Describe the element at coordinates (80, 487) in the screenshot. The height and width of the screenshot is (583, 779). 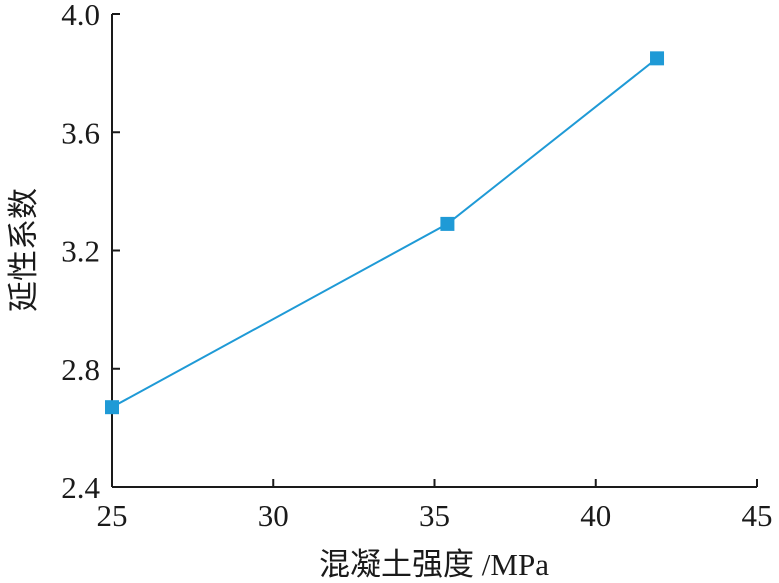
I see `y-tick-label: 2.4` at that location.